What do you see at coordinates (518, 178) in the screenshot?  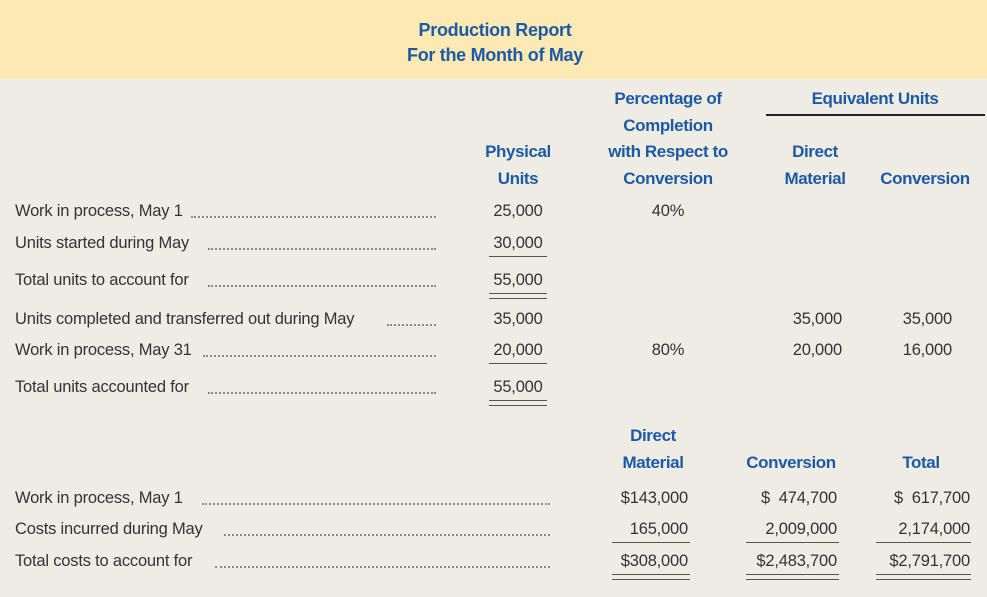 I see `header-units: Units` at bounding box center [518, 178].